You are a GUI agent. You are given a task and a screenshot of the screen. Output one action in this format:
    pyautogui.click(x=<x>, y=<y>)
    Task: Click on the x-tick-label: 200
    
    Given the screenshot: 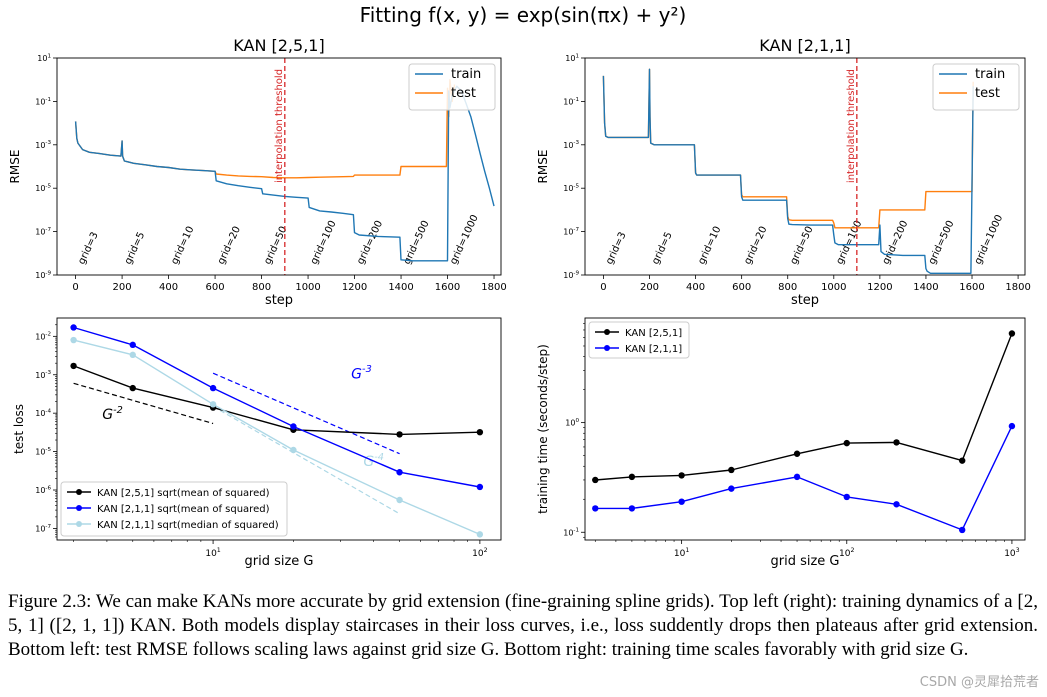 What is the action you would take?
    pyautogui.click(x=122, y=287)
    